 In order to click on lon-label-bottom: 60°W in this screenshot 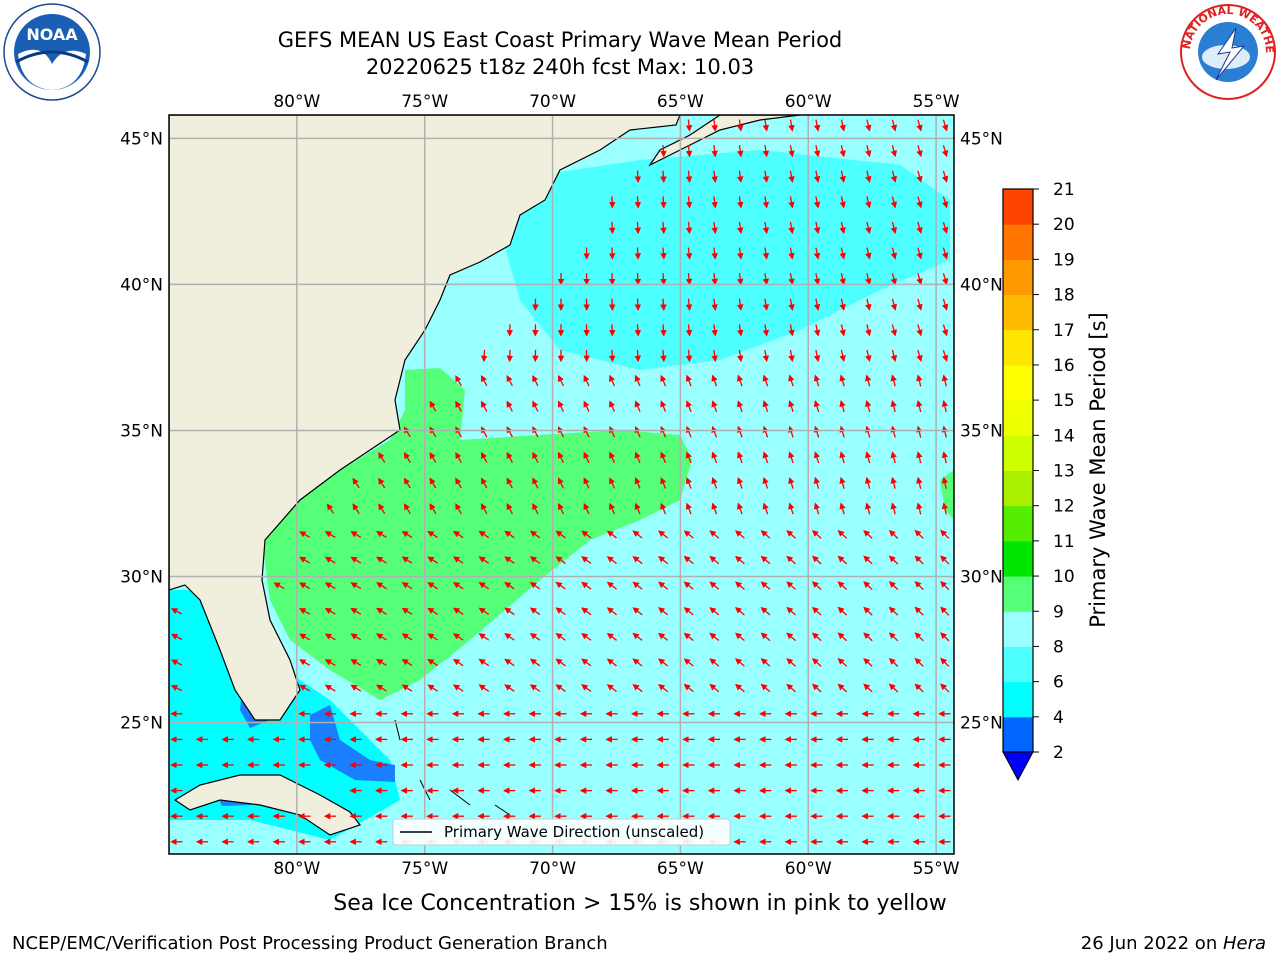, I will do `click(808, 869)`.